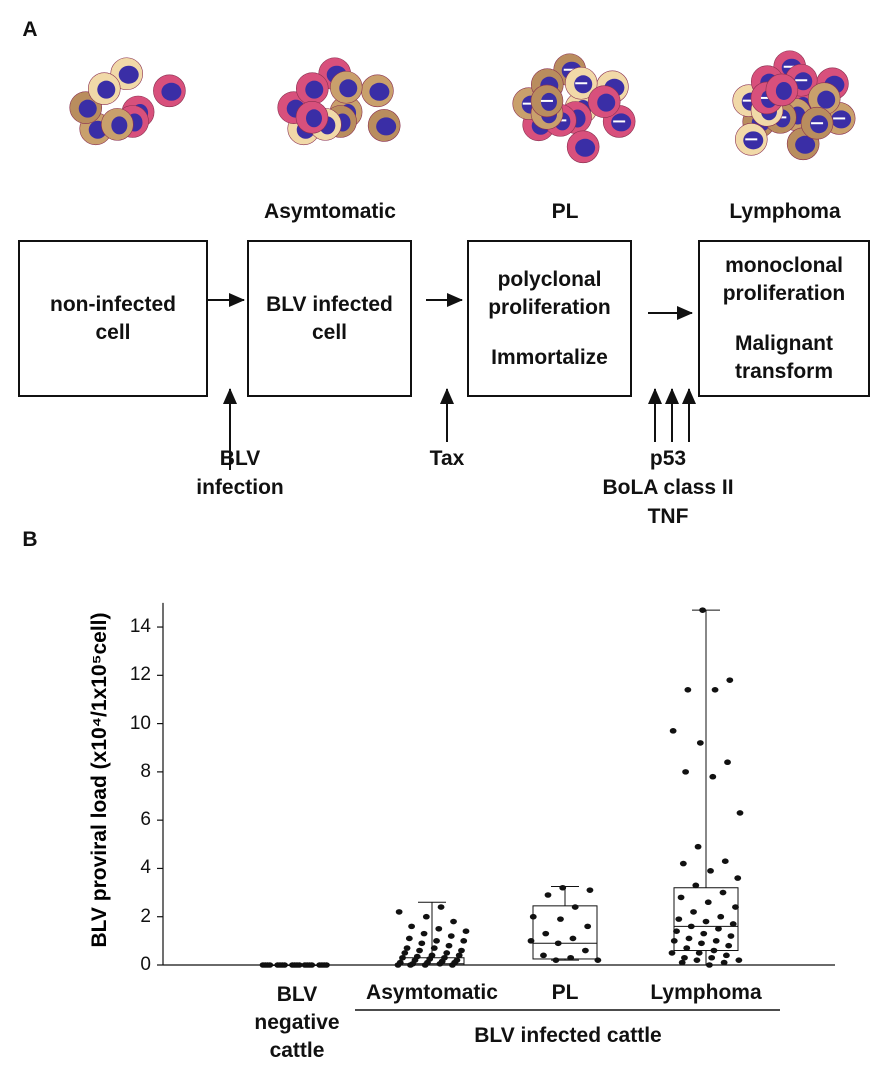  Describe the element at coordinates (99, 780) in the screenshot. I see `y-axis-label: BLV proviral load (x10⁴/1x10⁵cell)` at that location.